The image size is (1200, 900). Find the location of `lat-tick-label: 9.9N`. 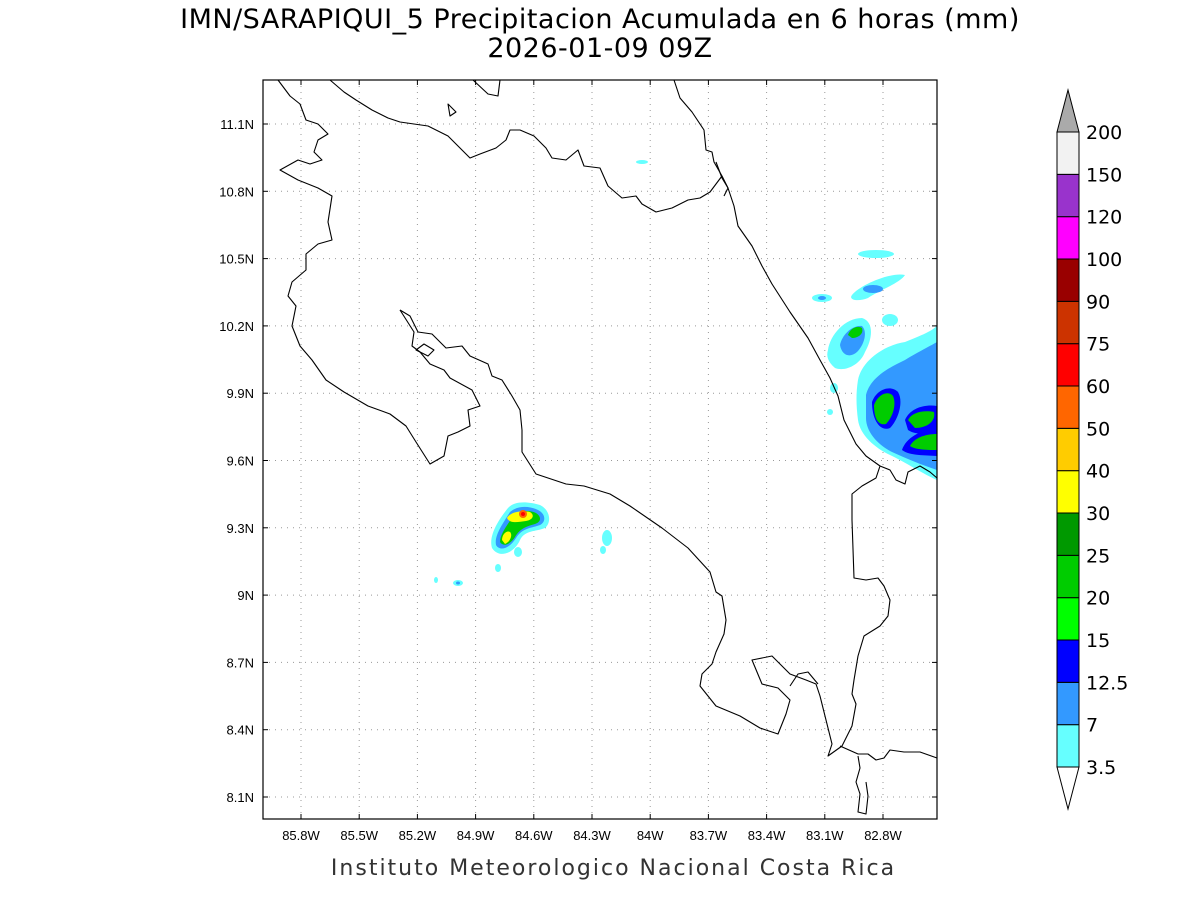

lat-tick-label: 9.9N is located at coordinates (240, 393).